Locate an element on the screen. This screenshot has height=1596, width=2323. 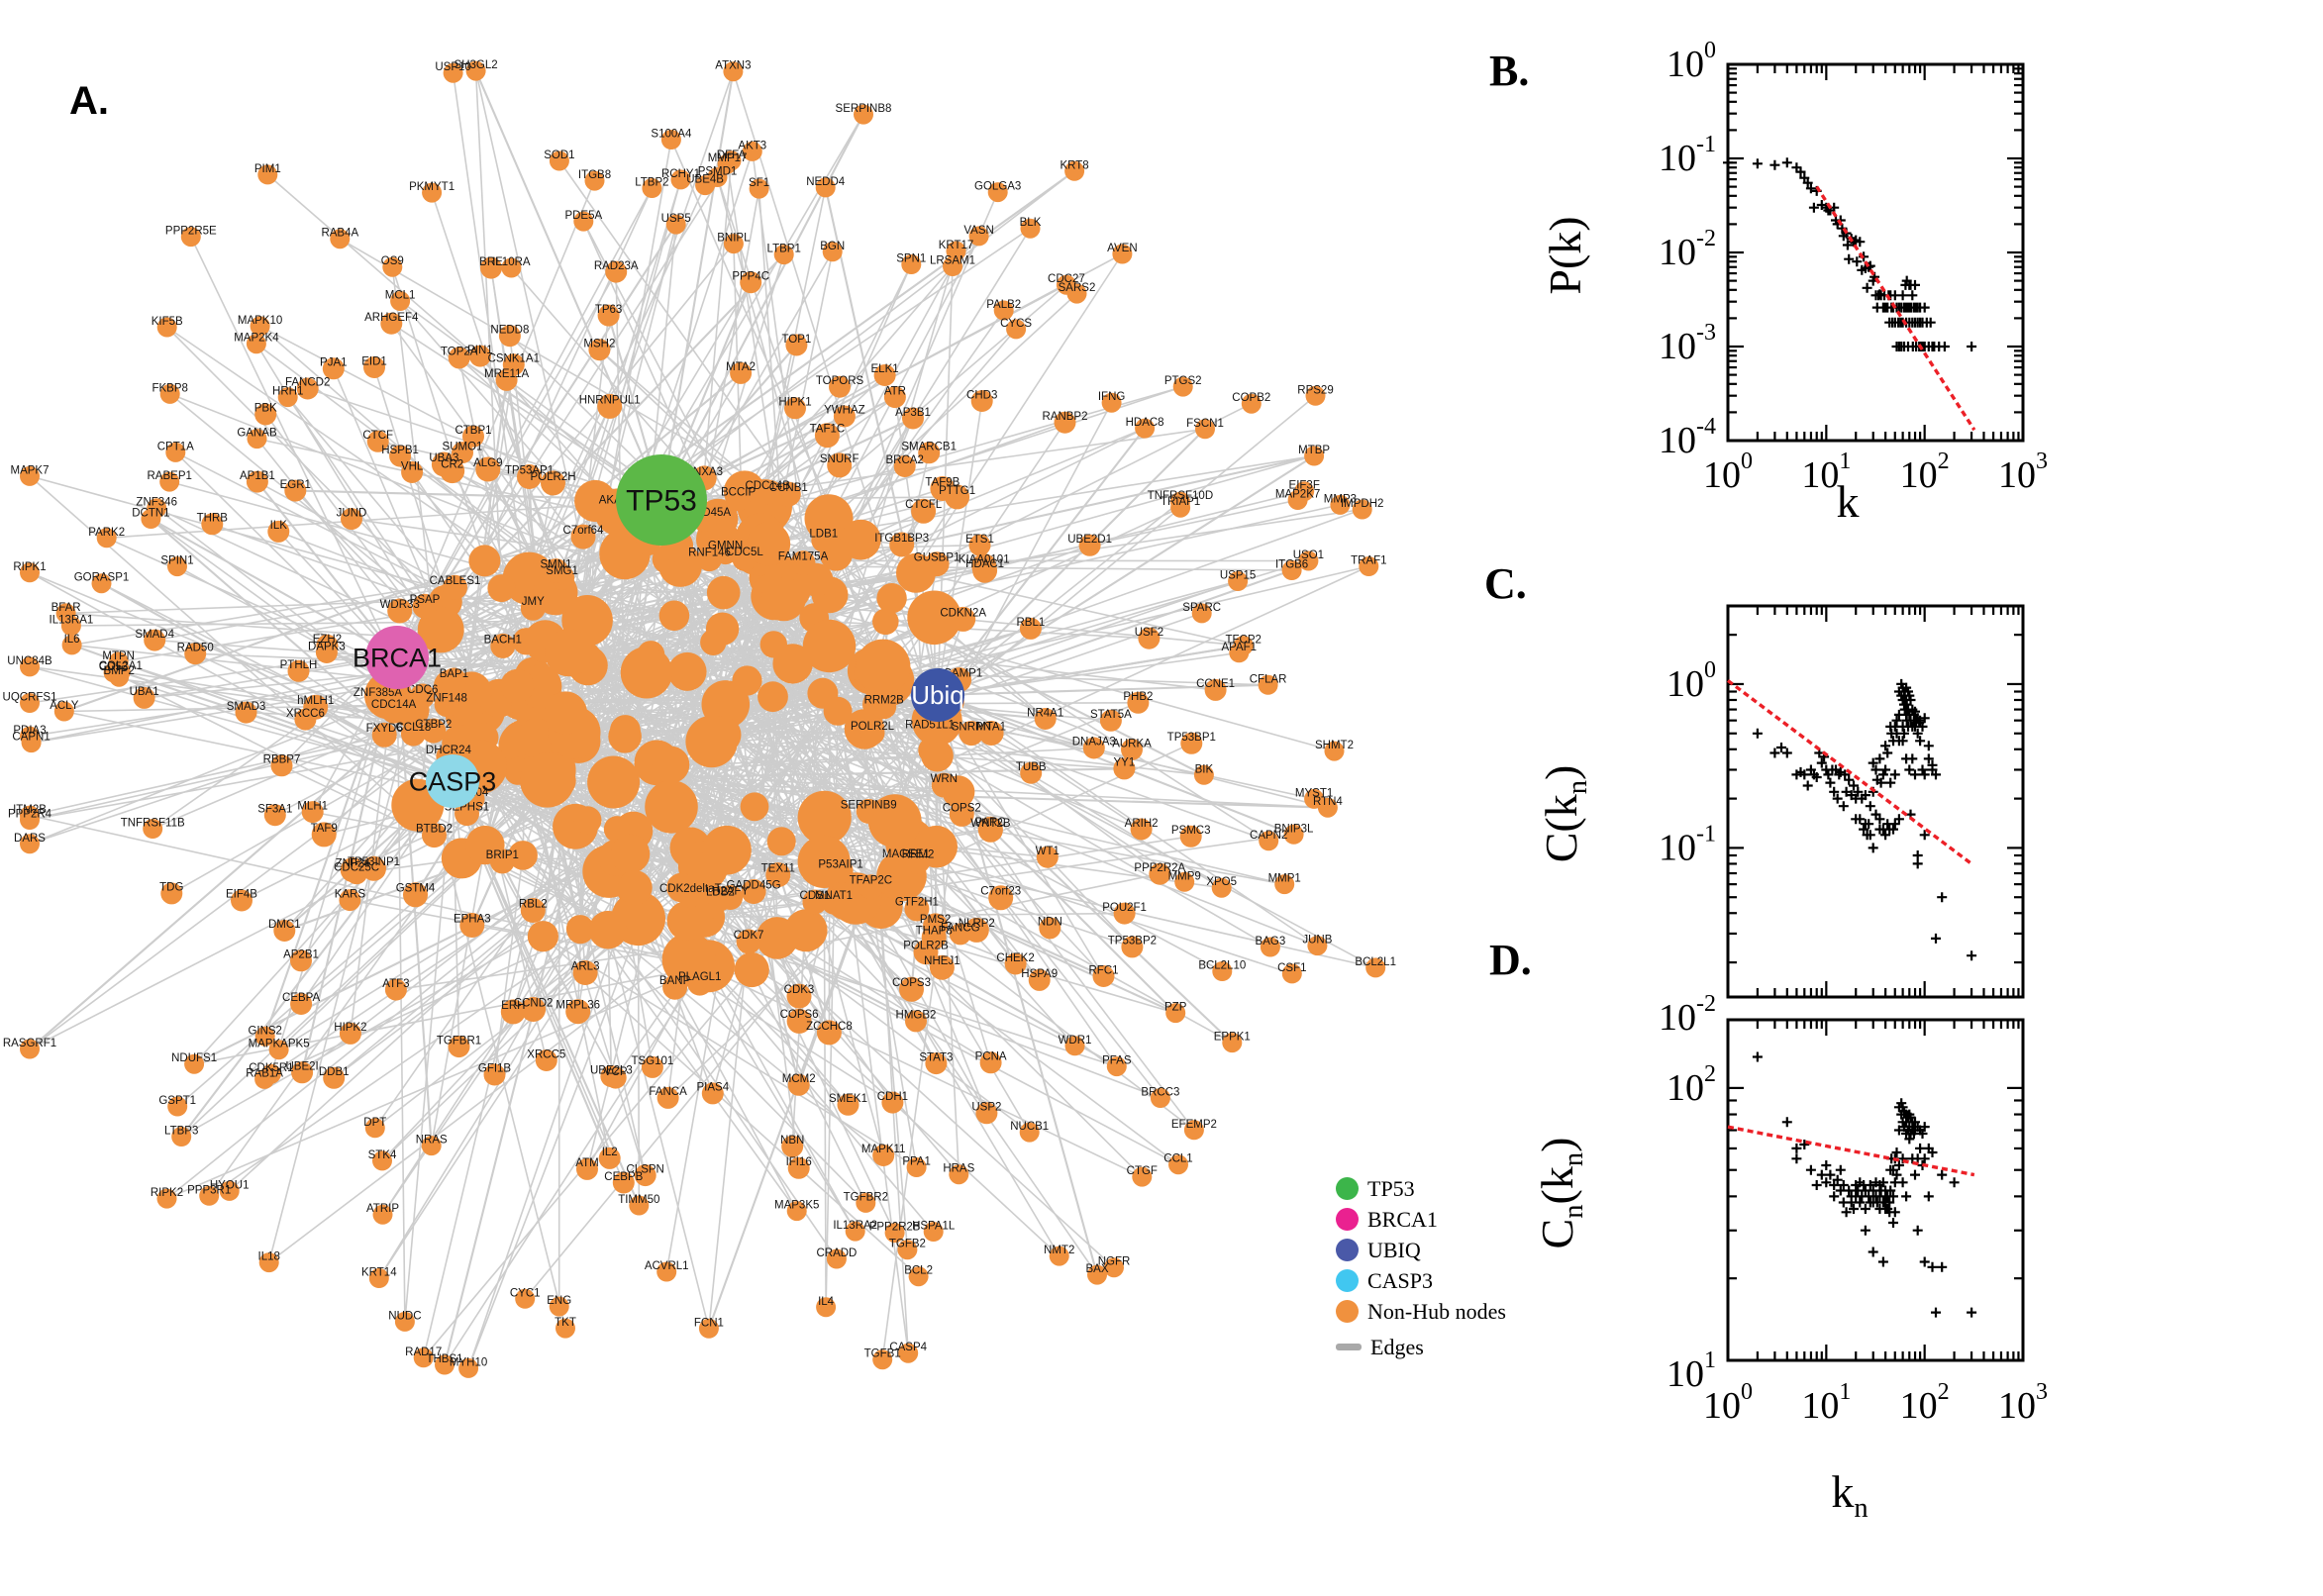
gene-node-label: GINS2 is located at coordinates (265, 1031).